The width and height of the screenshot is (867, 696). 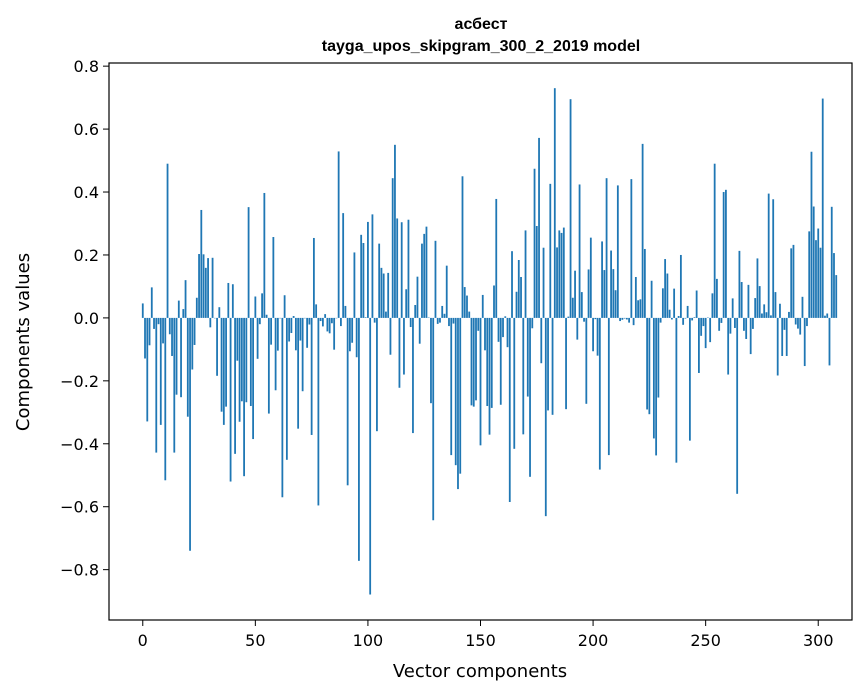 I want to click on y-tick-label: −0.2, so click(x=79, y=381).